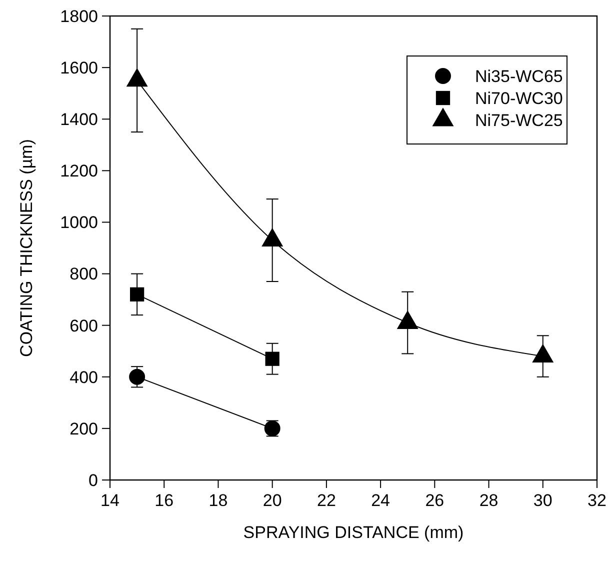  What do you see at coordinates (93, 480) in the screenshot?
I see `y-tick-label: 0` at bounding box center [93, 480].